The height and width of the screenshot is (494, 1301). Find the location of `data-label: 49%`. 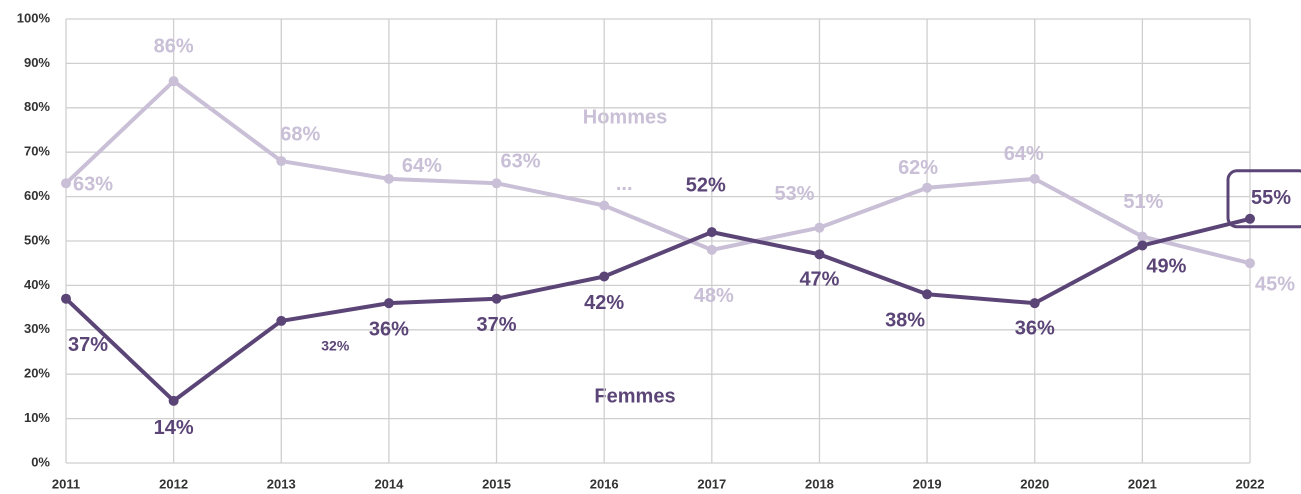

data-label: 49% is located at coordinates (1166, 267).